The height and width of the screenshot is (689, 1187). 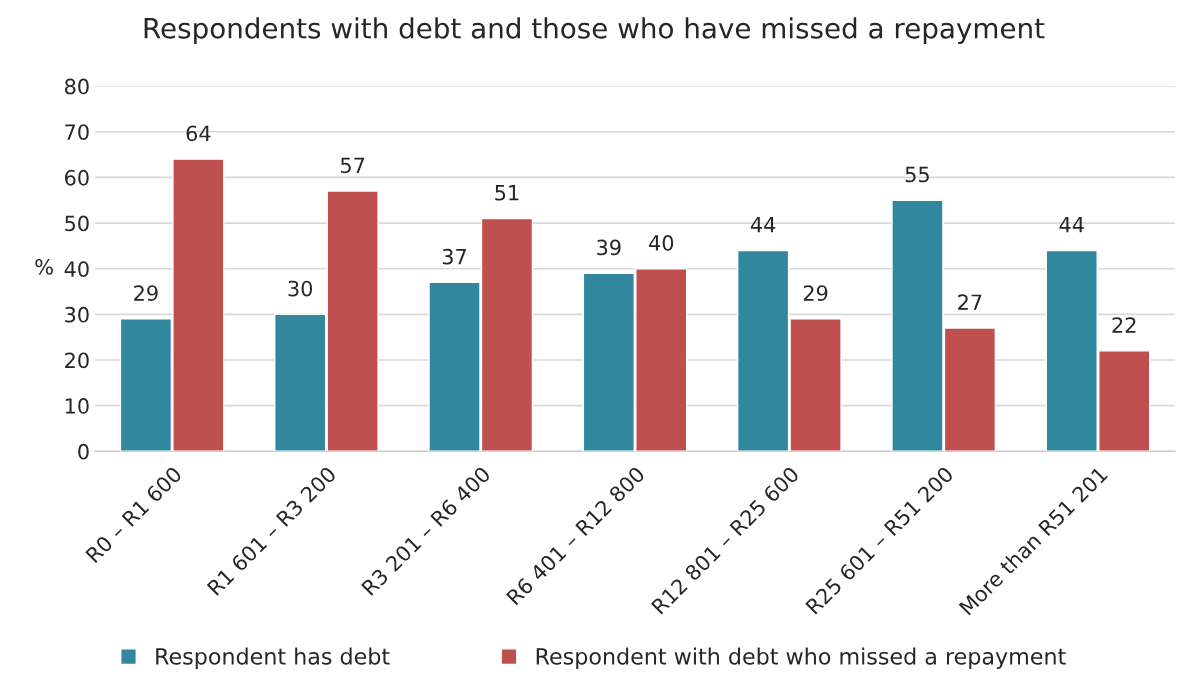 What do you see at coordinates (594, 31) in the screenshot?
I see `chart-title: Respondents with debt and those who have missed a repayment` at bounding box center [594, 31].